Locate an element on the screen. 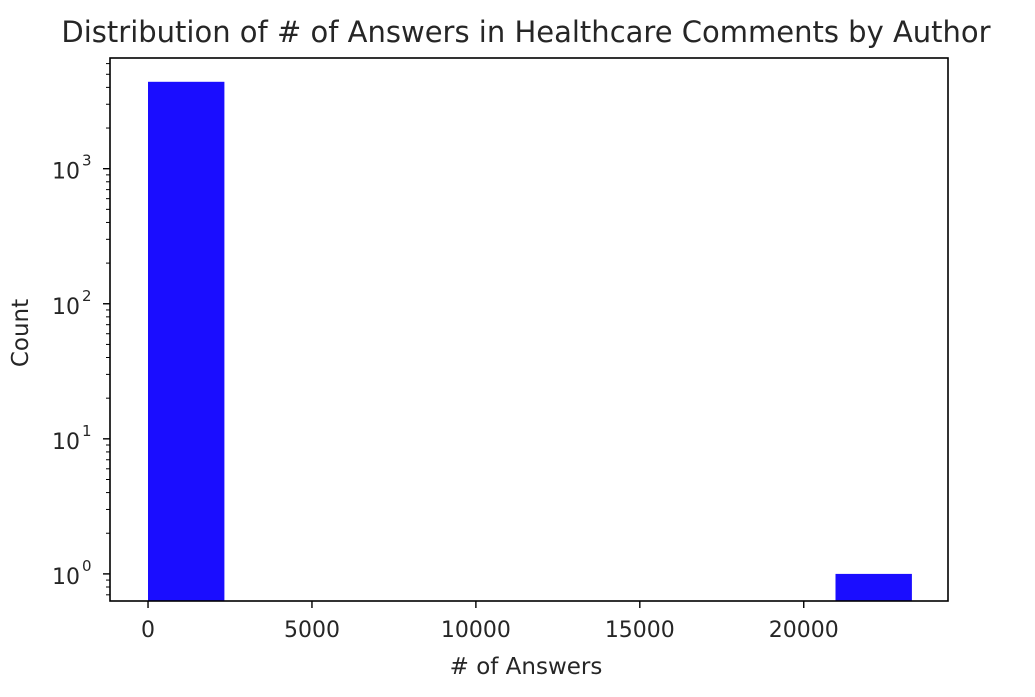  y-tick-exponent: 2 is located at coordinates (87, 296).